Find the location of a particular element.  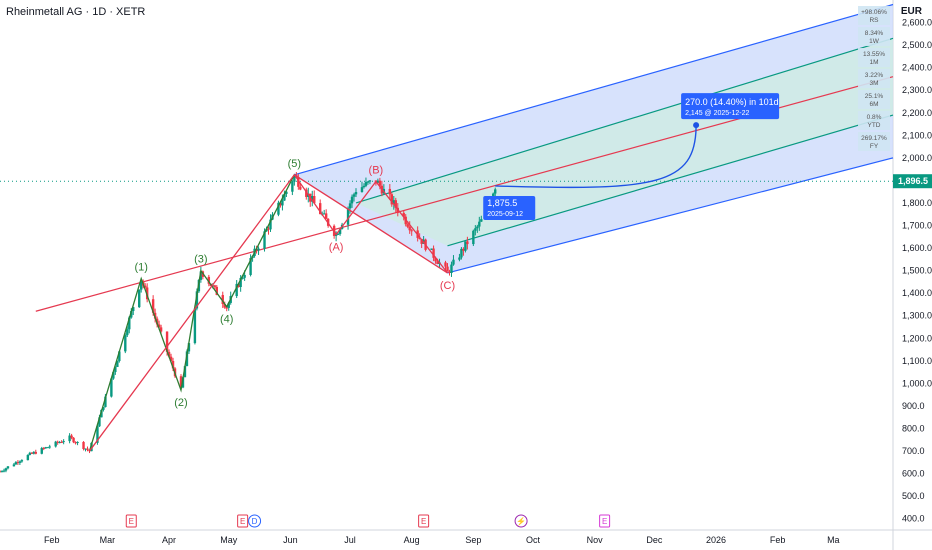

x-tick-label: Jul is located at coordinates (350, 540).